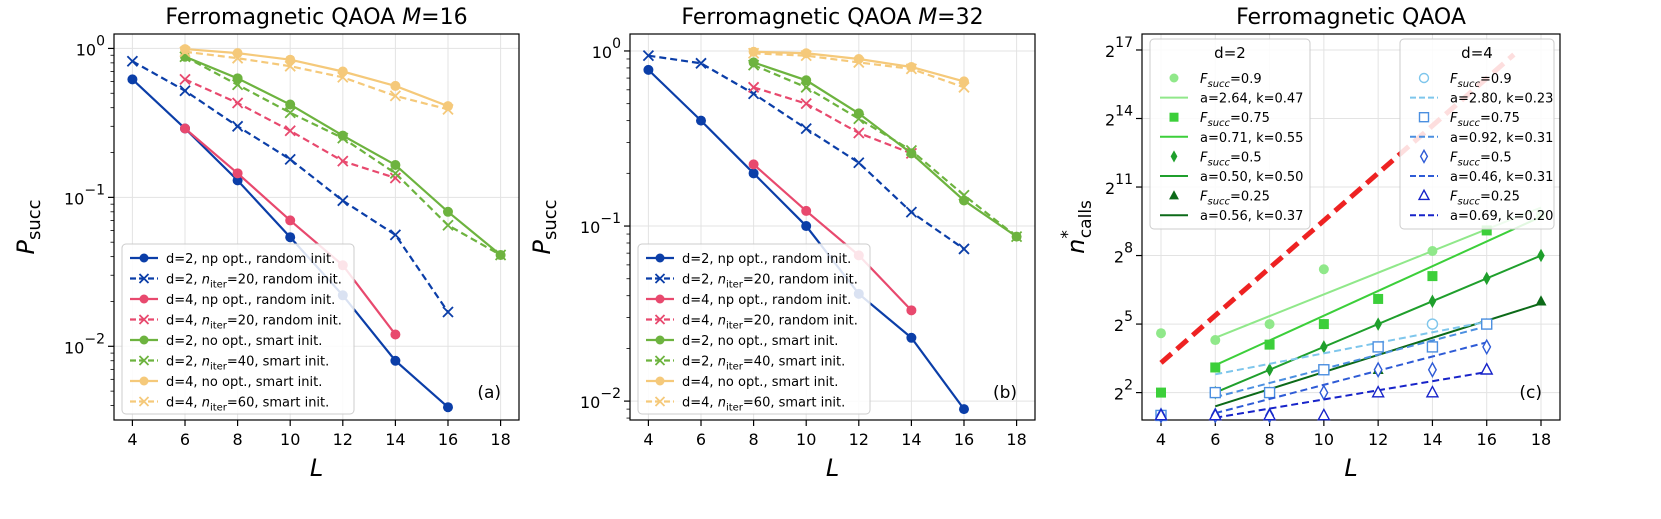 The width and height of the screenshot is (1661, 519). I want to click on legend-entry: a=2.64, k=0.47, so click(1231, 99).